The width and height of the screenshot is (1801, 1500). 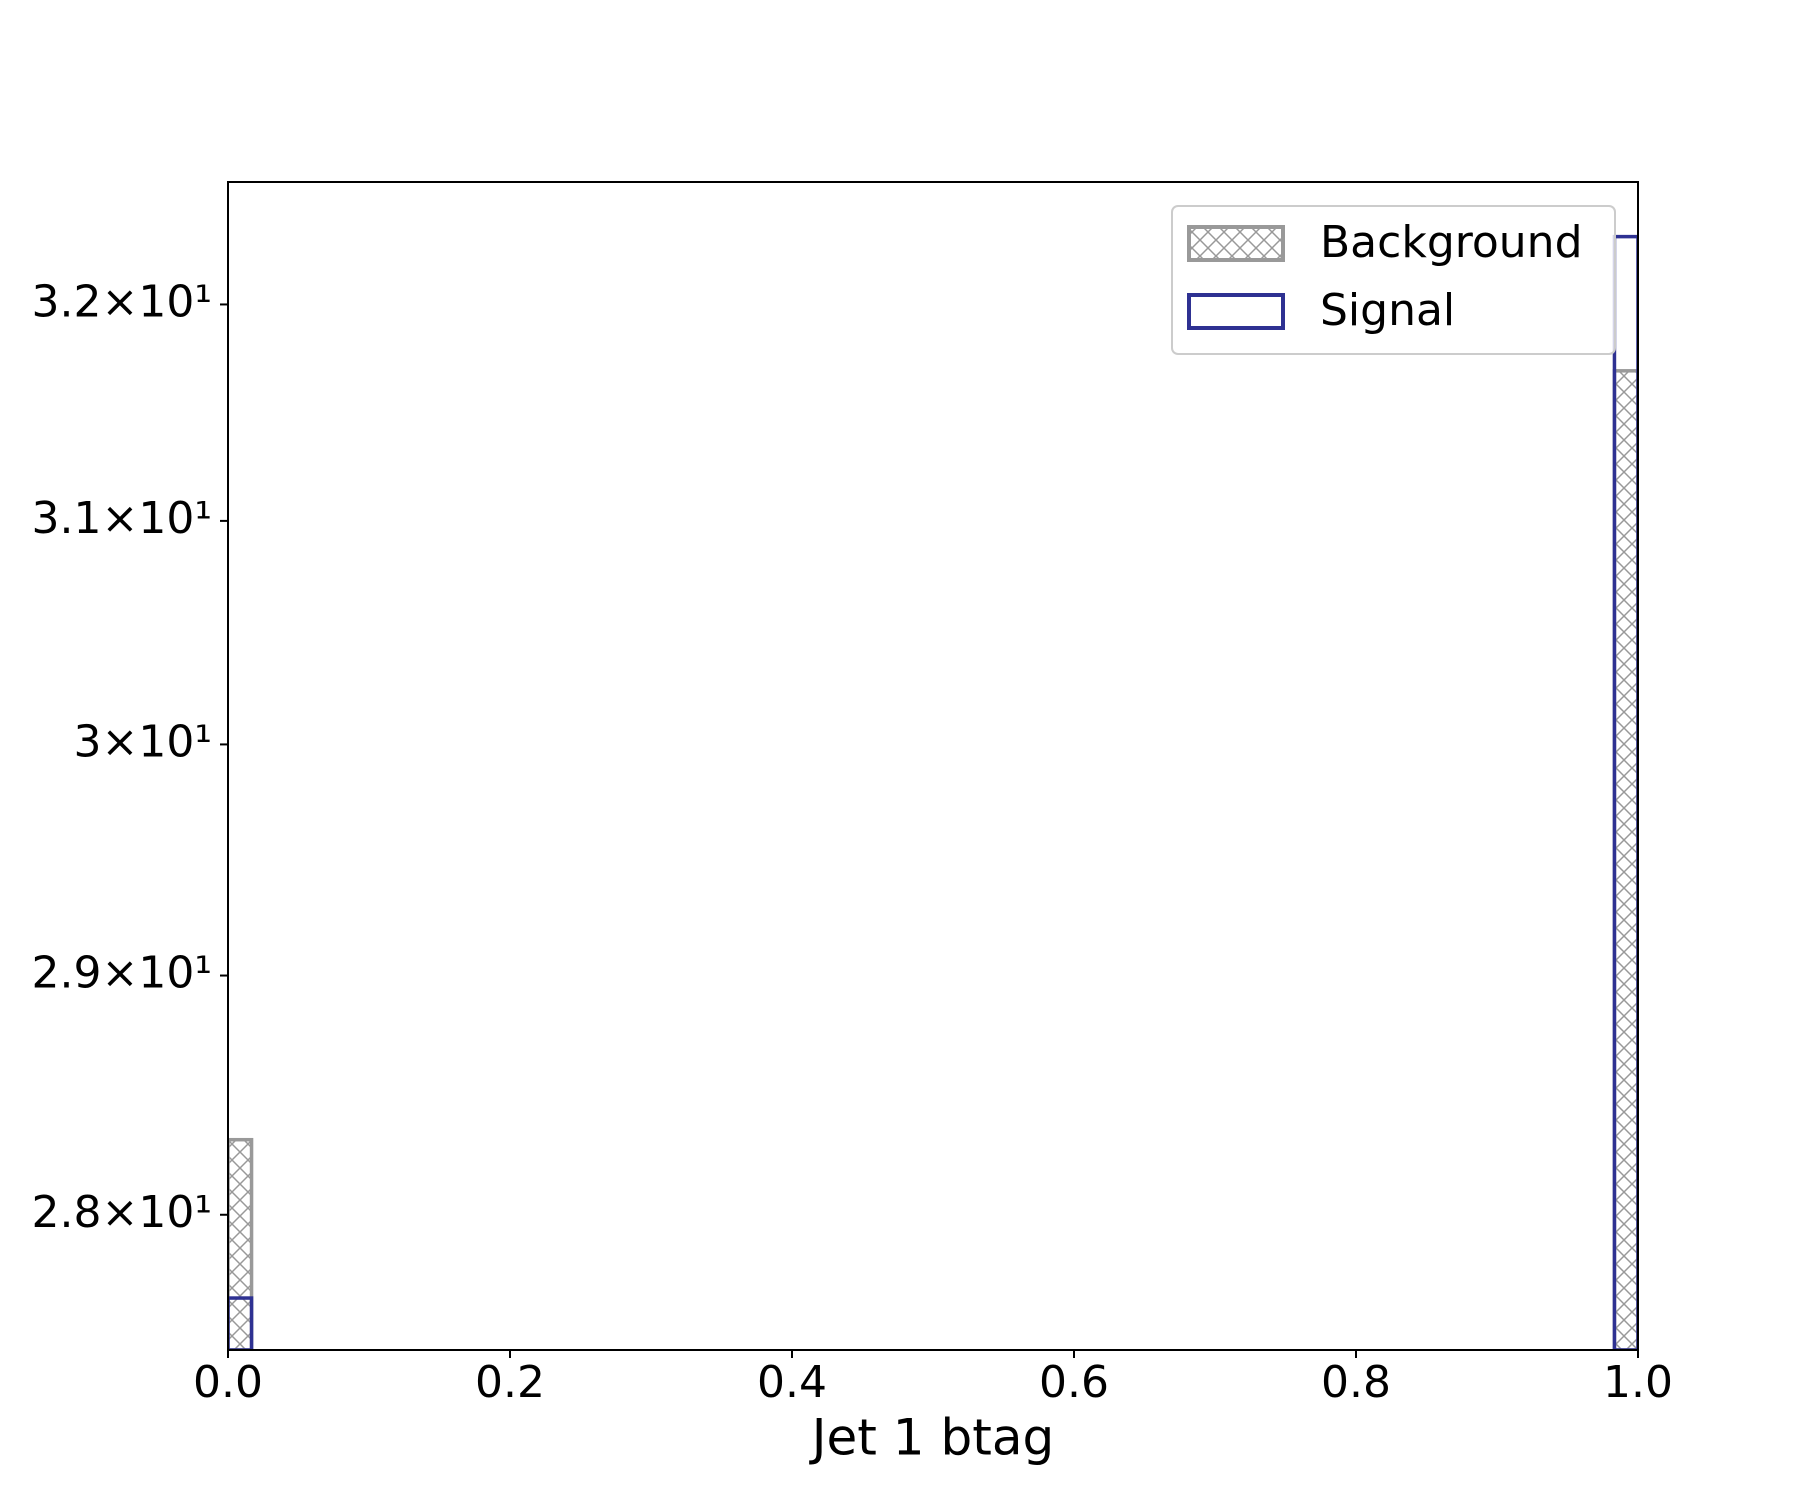 I want to click on x-tick-label: 0.6, so click(x=1074, y=1382).